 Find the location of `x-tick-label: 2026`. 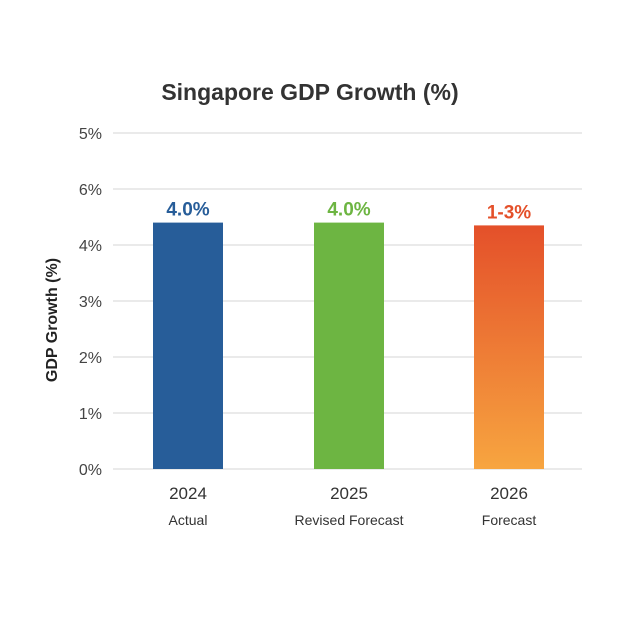

x-tick-label: 2026 is located at coordinates (509, 493).